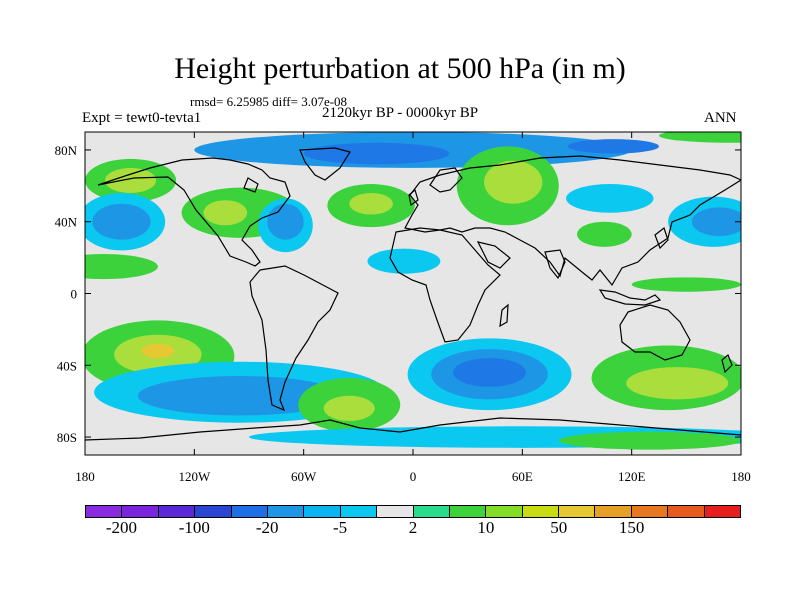 This screenshot has height=600, width=800. What do you see at coordinates (716, 222) in the screenshot?
I see `anomaly-region-w-pacific-low` at bounding box center [716, 222].